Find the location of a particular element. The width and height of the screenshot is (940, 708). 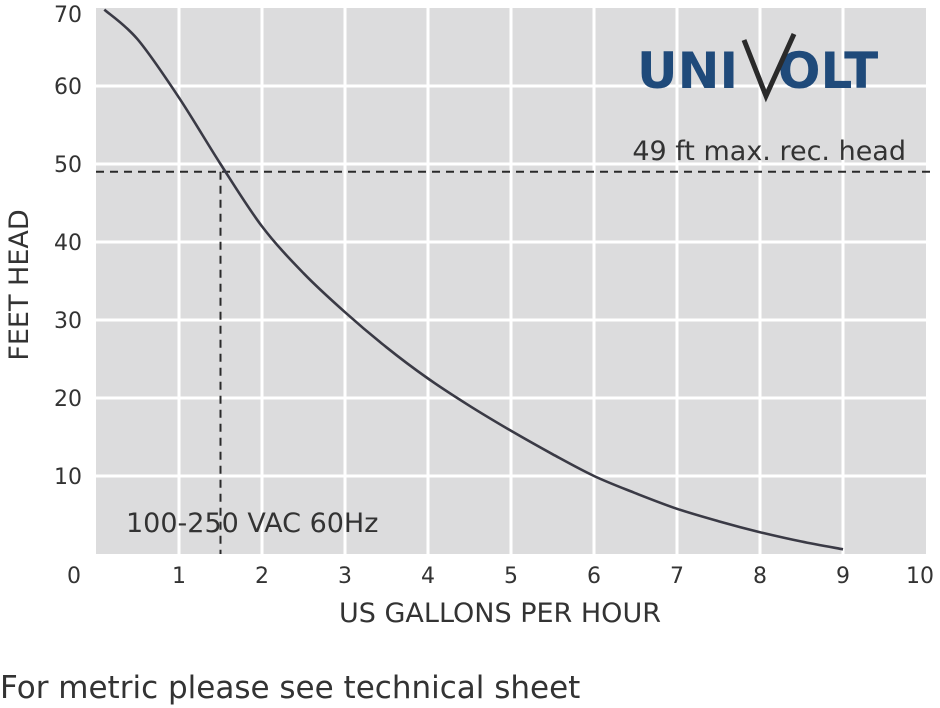

univolt-logo: UNI OLT is located at coordinates (757, 67).